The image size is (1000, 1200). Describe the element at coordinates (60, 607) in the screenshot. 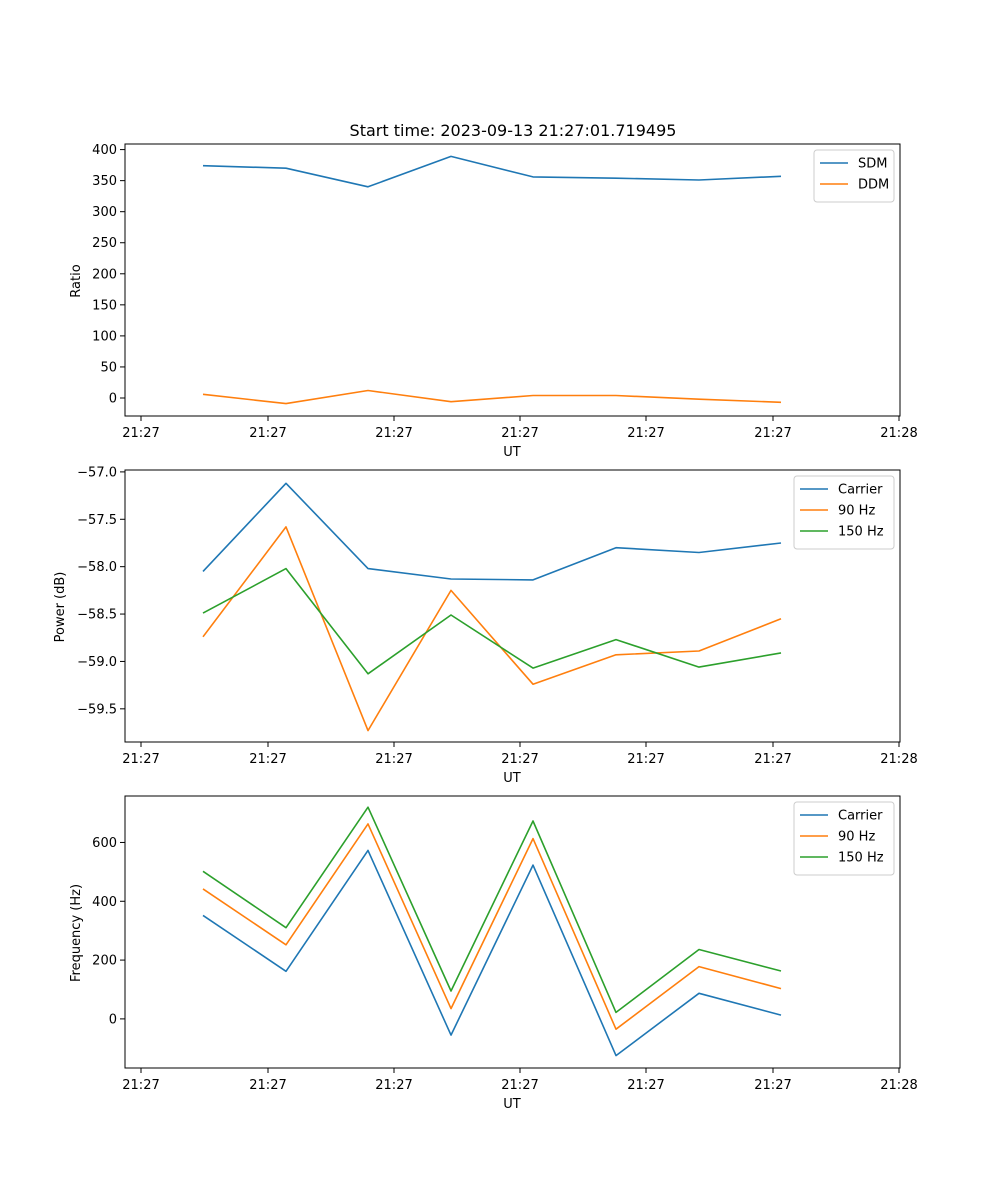

I see `power-ylabel: Power (dB)` at that location.